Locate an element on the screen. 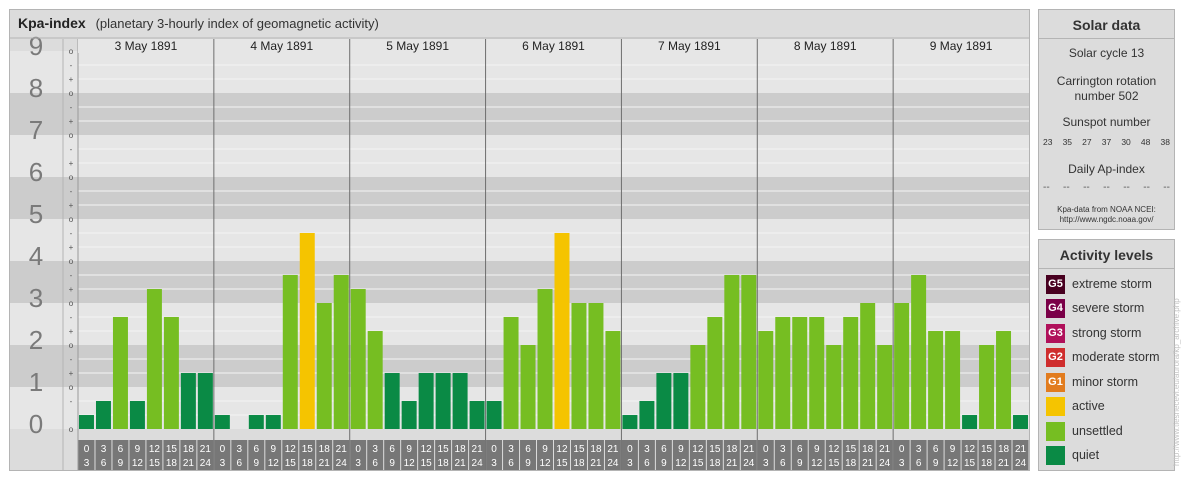 The image size is (1184, 480). data-source-note: Kpa-data from NOAA NCEI: is located at coordinates (1106, 209).